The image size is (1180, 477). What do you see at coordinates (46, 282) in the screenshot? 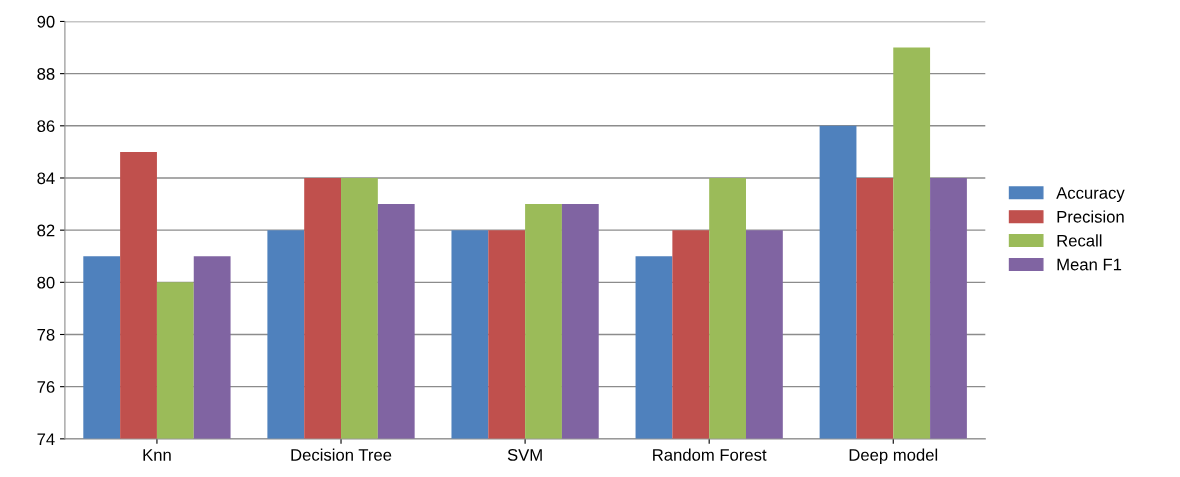
I see `y-tick-label: 80` at bounding box center [46, 282].